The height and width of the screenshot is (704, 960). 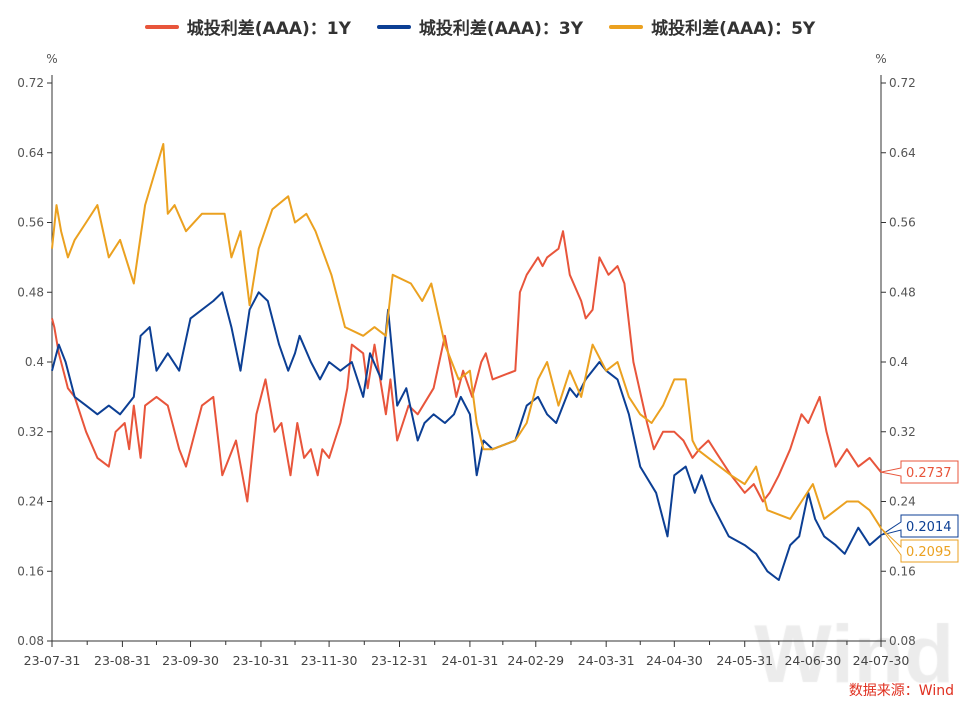 I want to click on y-tick-label-left: 0.4, so click(x=34, y=362).